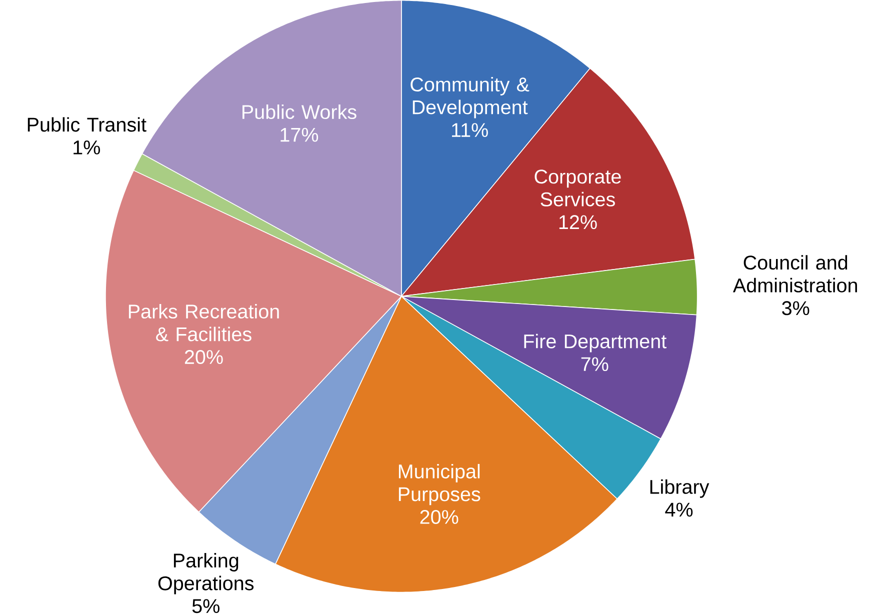 The width and height of the screenshot is (882, 615). What do you see at coordinates (87, 124) in the screenshot?
I see `slice-label: Public Transit` at bounding box center [87, 124].